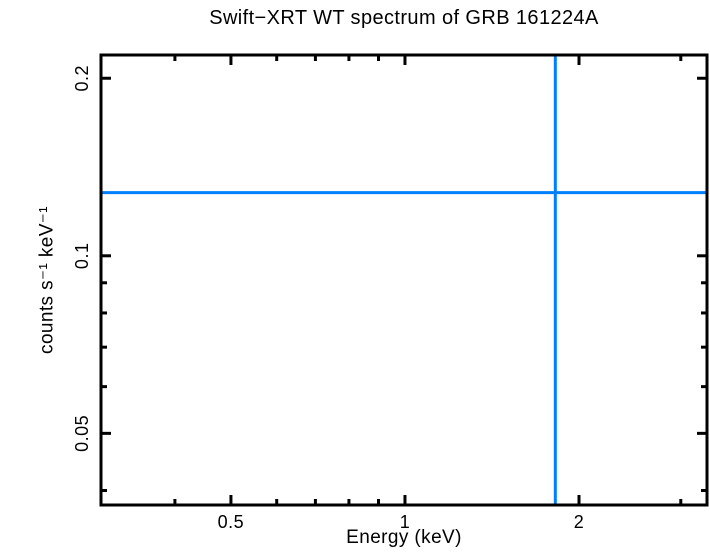 This screenshot has height=556, width=710. Describe the element at coordinates (405, 522) in the screenshot. I see `x-tick-label: 1` at that location.